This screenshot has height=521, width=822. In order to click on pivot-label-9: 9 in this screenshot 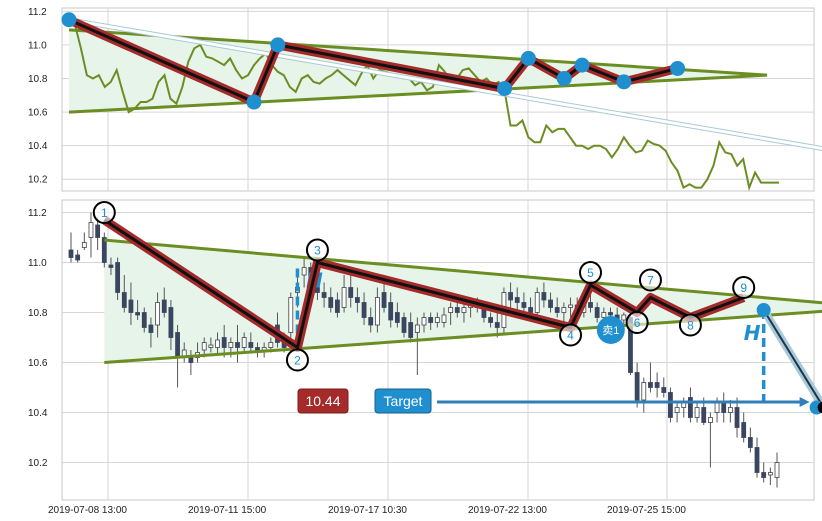, I will do `click(744, 287)`.